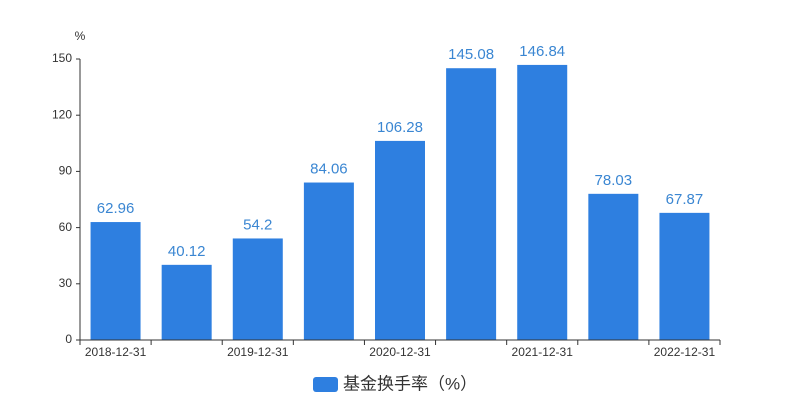 The image size is (800, 400). Describe the element at coordinates (329, 168) in the screenshot. I see `value-label: 84.06` at that location.